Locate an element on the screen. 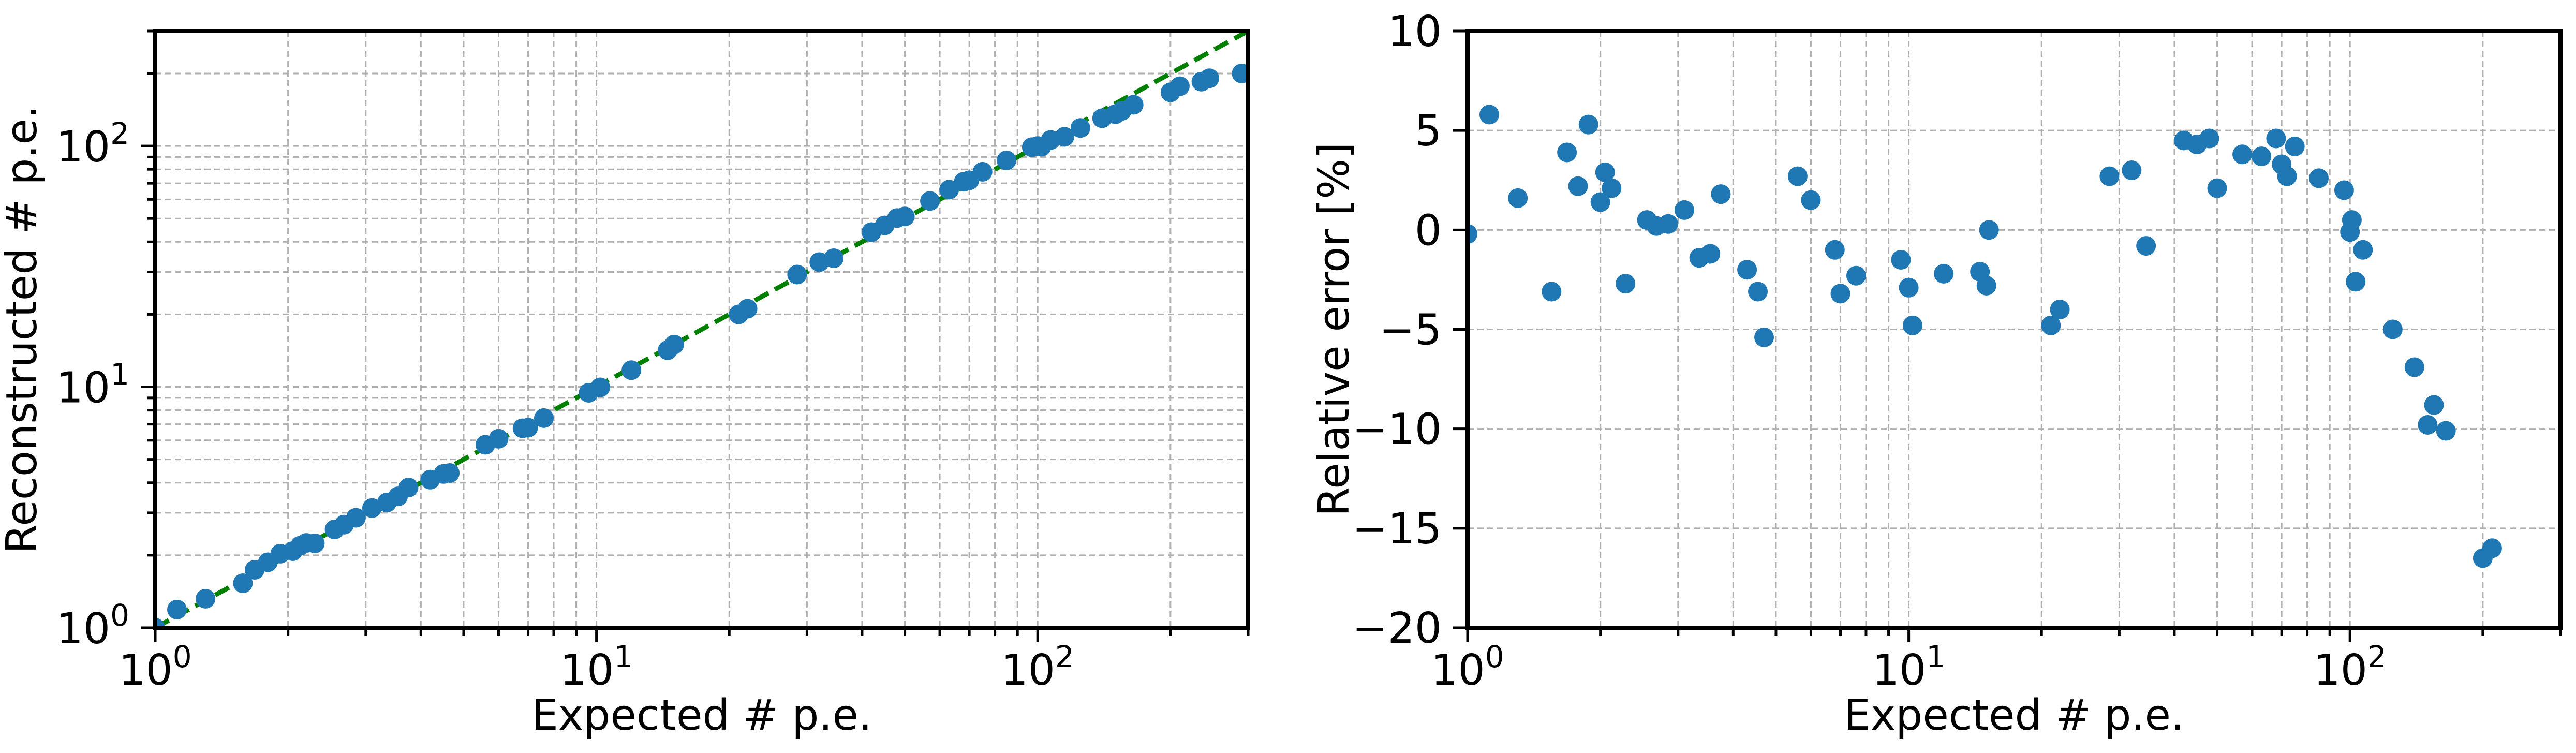  y-tick-label: −10 is located at coordinates (1397, 430).